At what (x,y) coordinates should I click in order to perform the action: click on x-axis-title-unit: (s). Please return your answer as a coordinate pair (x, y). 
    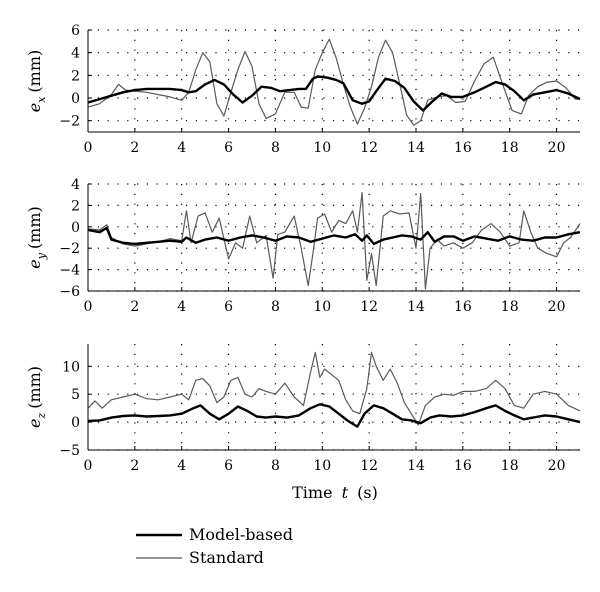
    Looking at the image, I should click on (367, 492).